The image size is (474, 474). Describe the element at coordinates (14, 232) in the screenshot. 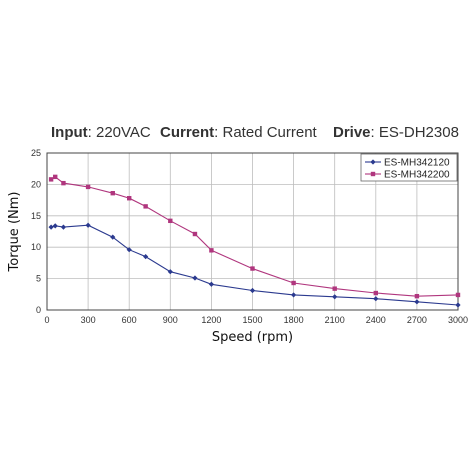

I see `y-axis-title: Torque (Nm)` at that location.